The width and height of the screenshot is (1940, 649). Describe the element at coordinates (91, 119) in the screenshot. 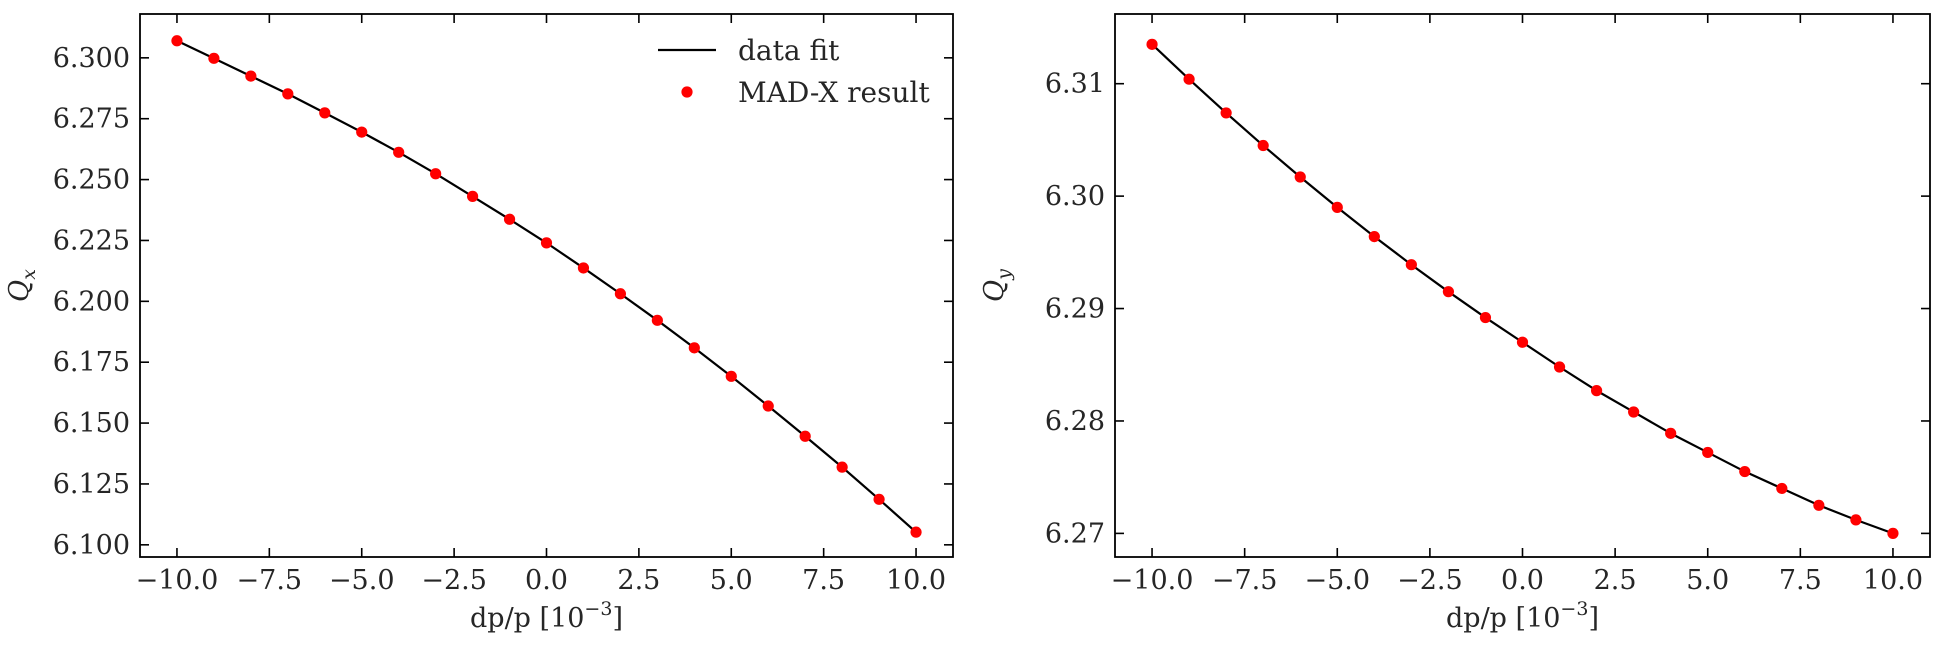

I see `y-tick-label: 6.275` at that location.